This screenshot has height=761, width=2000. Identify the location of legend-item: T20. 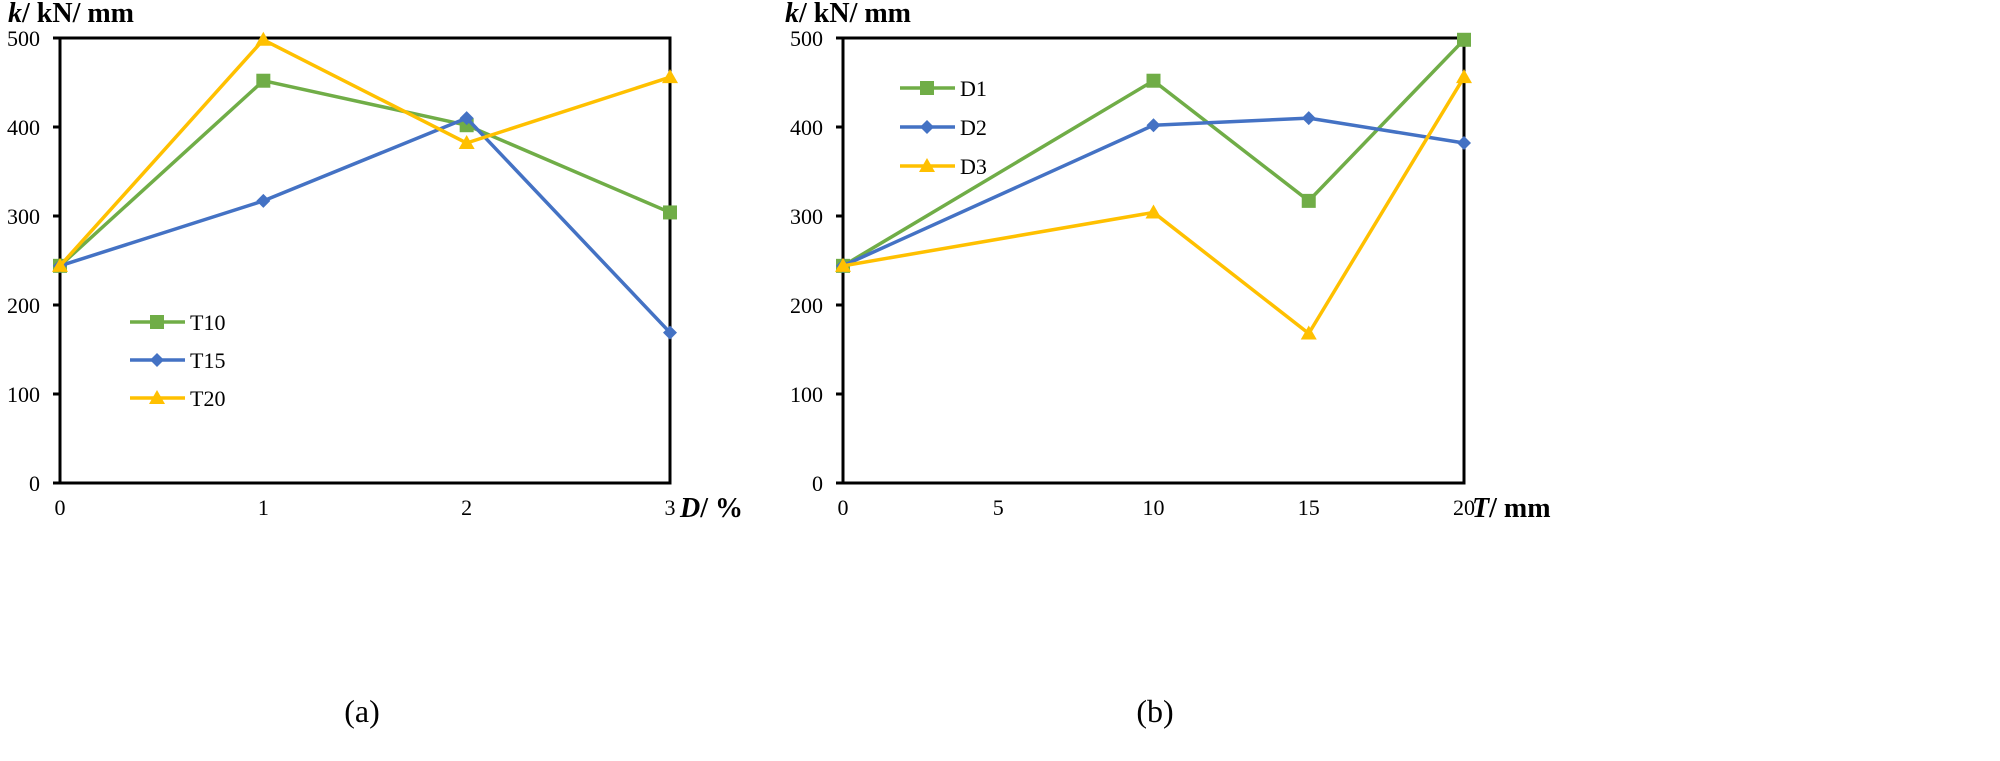
(177, 398).